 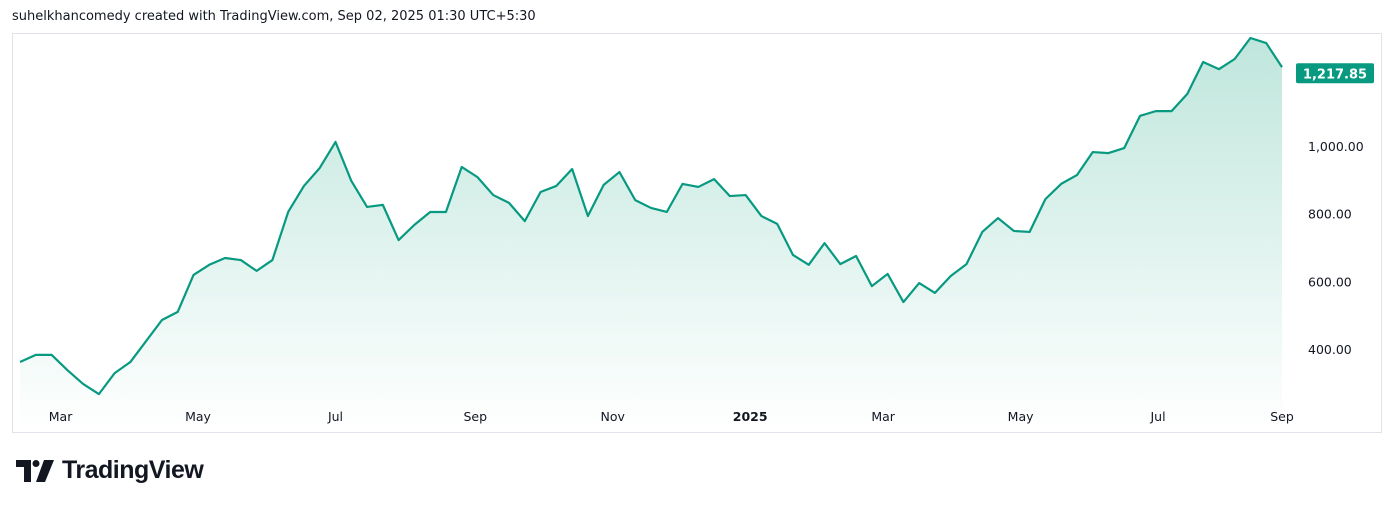 I want to click on y-tick-label: 1,000.00, so click(x=1336, y=146).